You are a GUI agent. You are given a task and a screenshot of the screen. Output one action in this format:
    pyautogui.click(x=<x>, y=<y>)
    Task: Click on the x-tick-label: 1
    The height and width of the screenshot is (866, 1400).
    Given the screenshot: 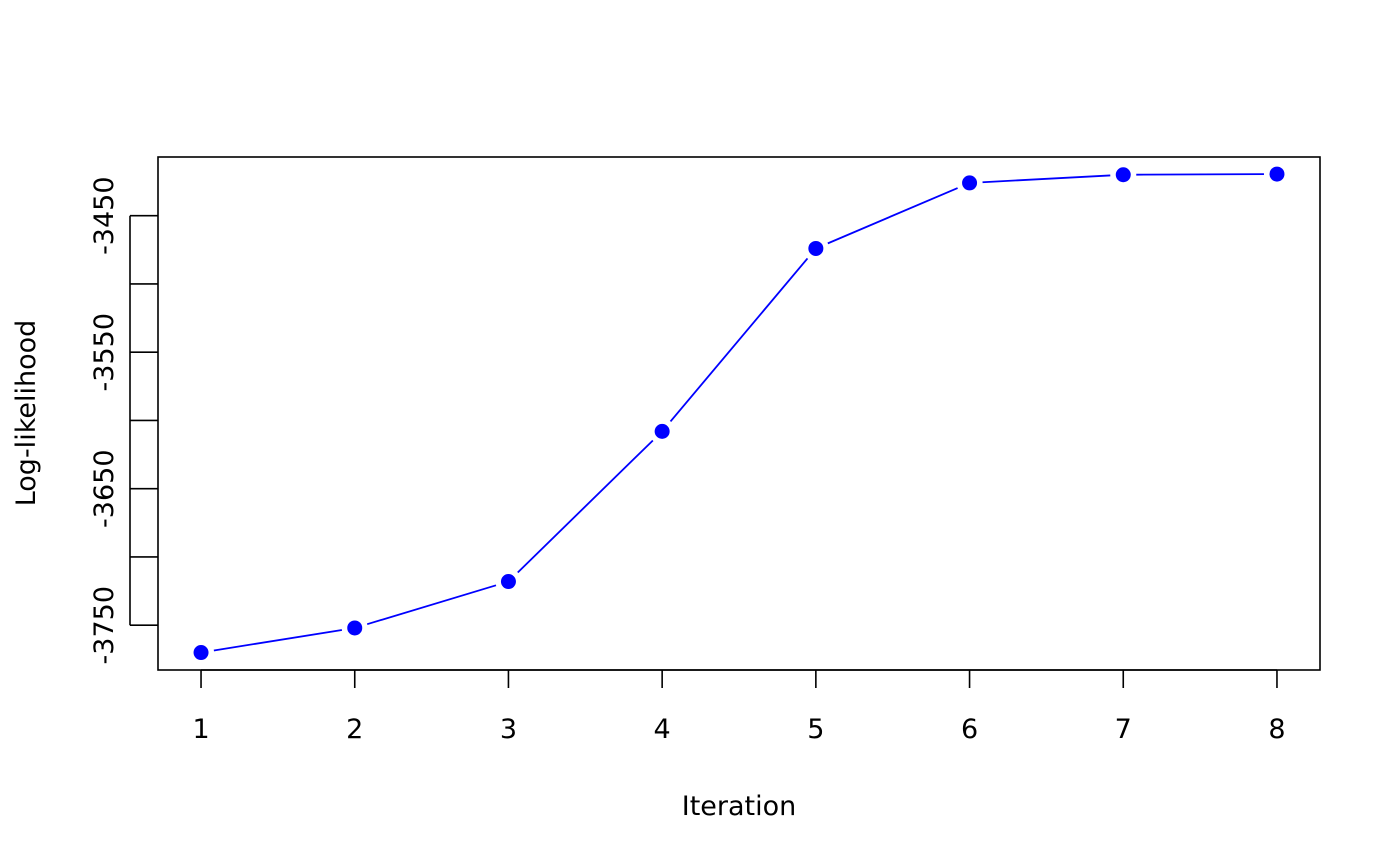 What is the action you would take?
    pyautogui.click(x=200, y=729)
    